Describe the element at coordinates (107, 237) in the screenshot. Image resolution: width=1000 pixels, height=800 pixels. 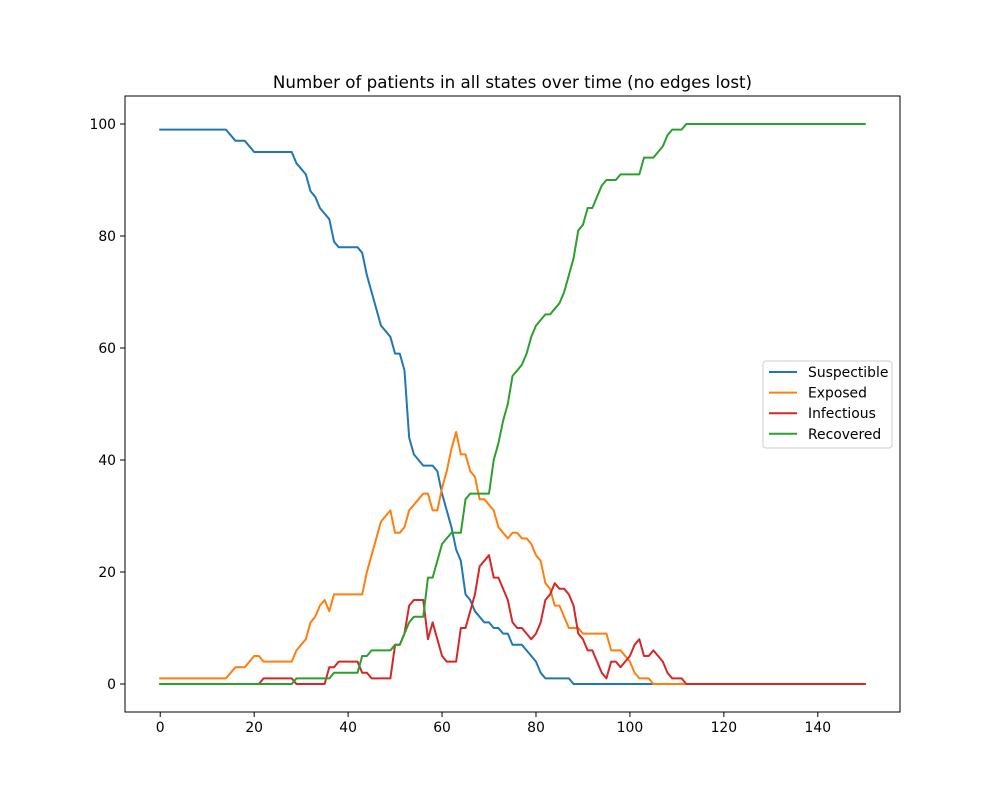
I see `y-tick-label: 80` at that location.